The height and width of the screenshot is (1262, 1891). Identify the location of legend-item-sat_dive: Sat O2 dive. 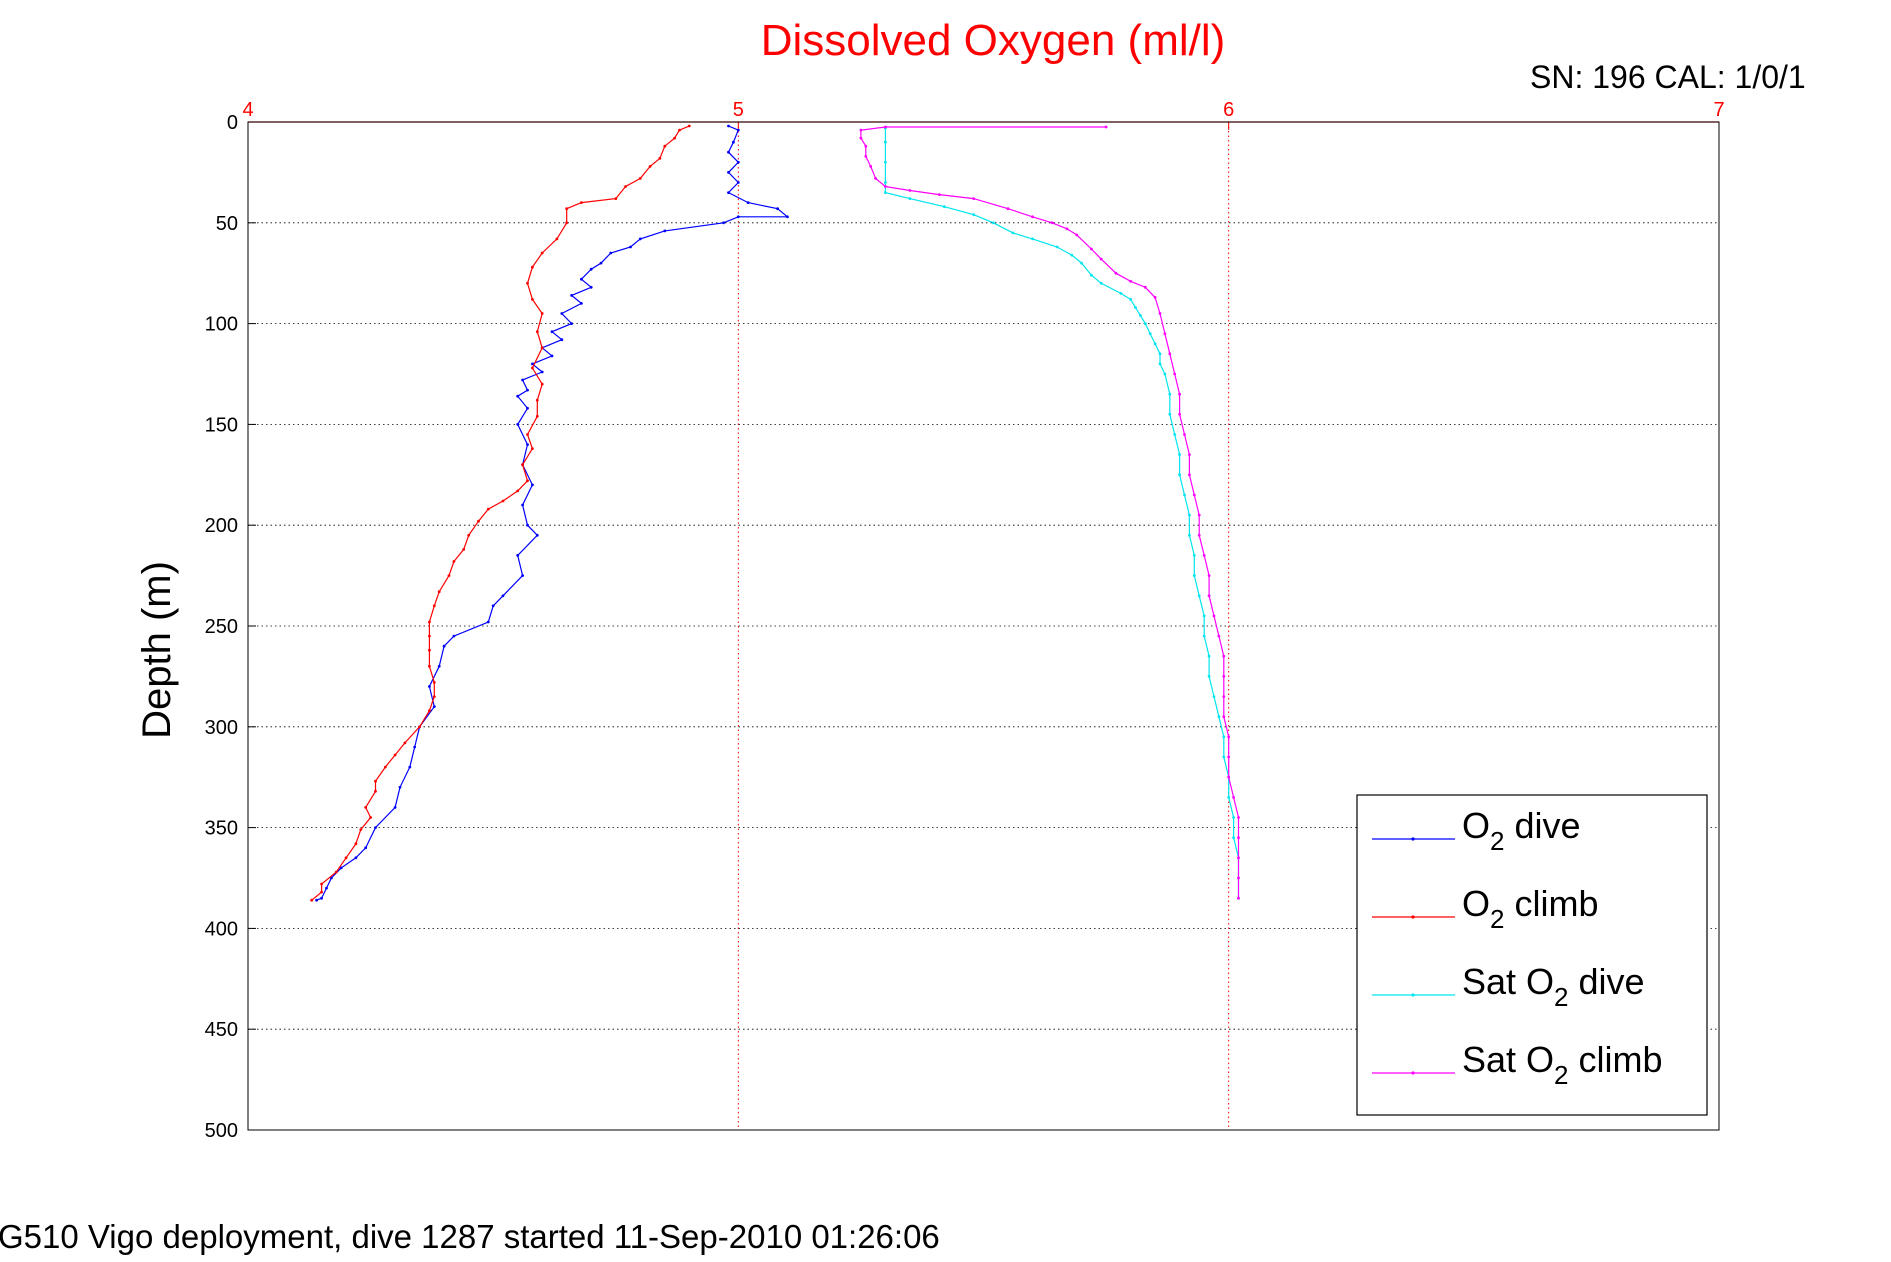
(1508, 986).